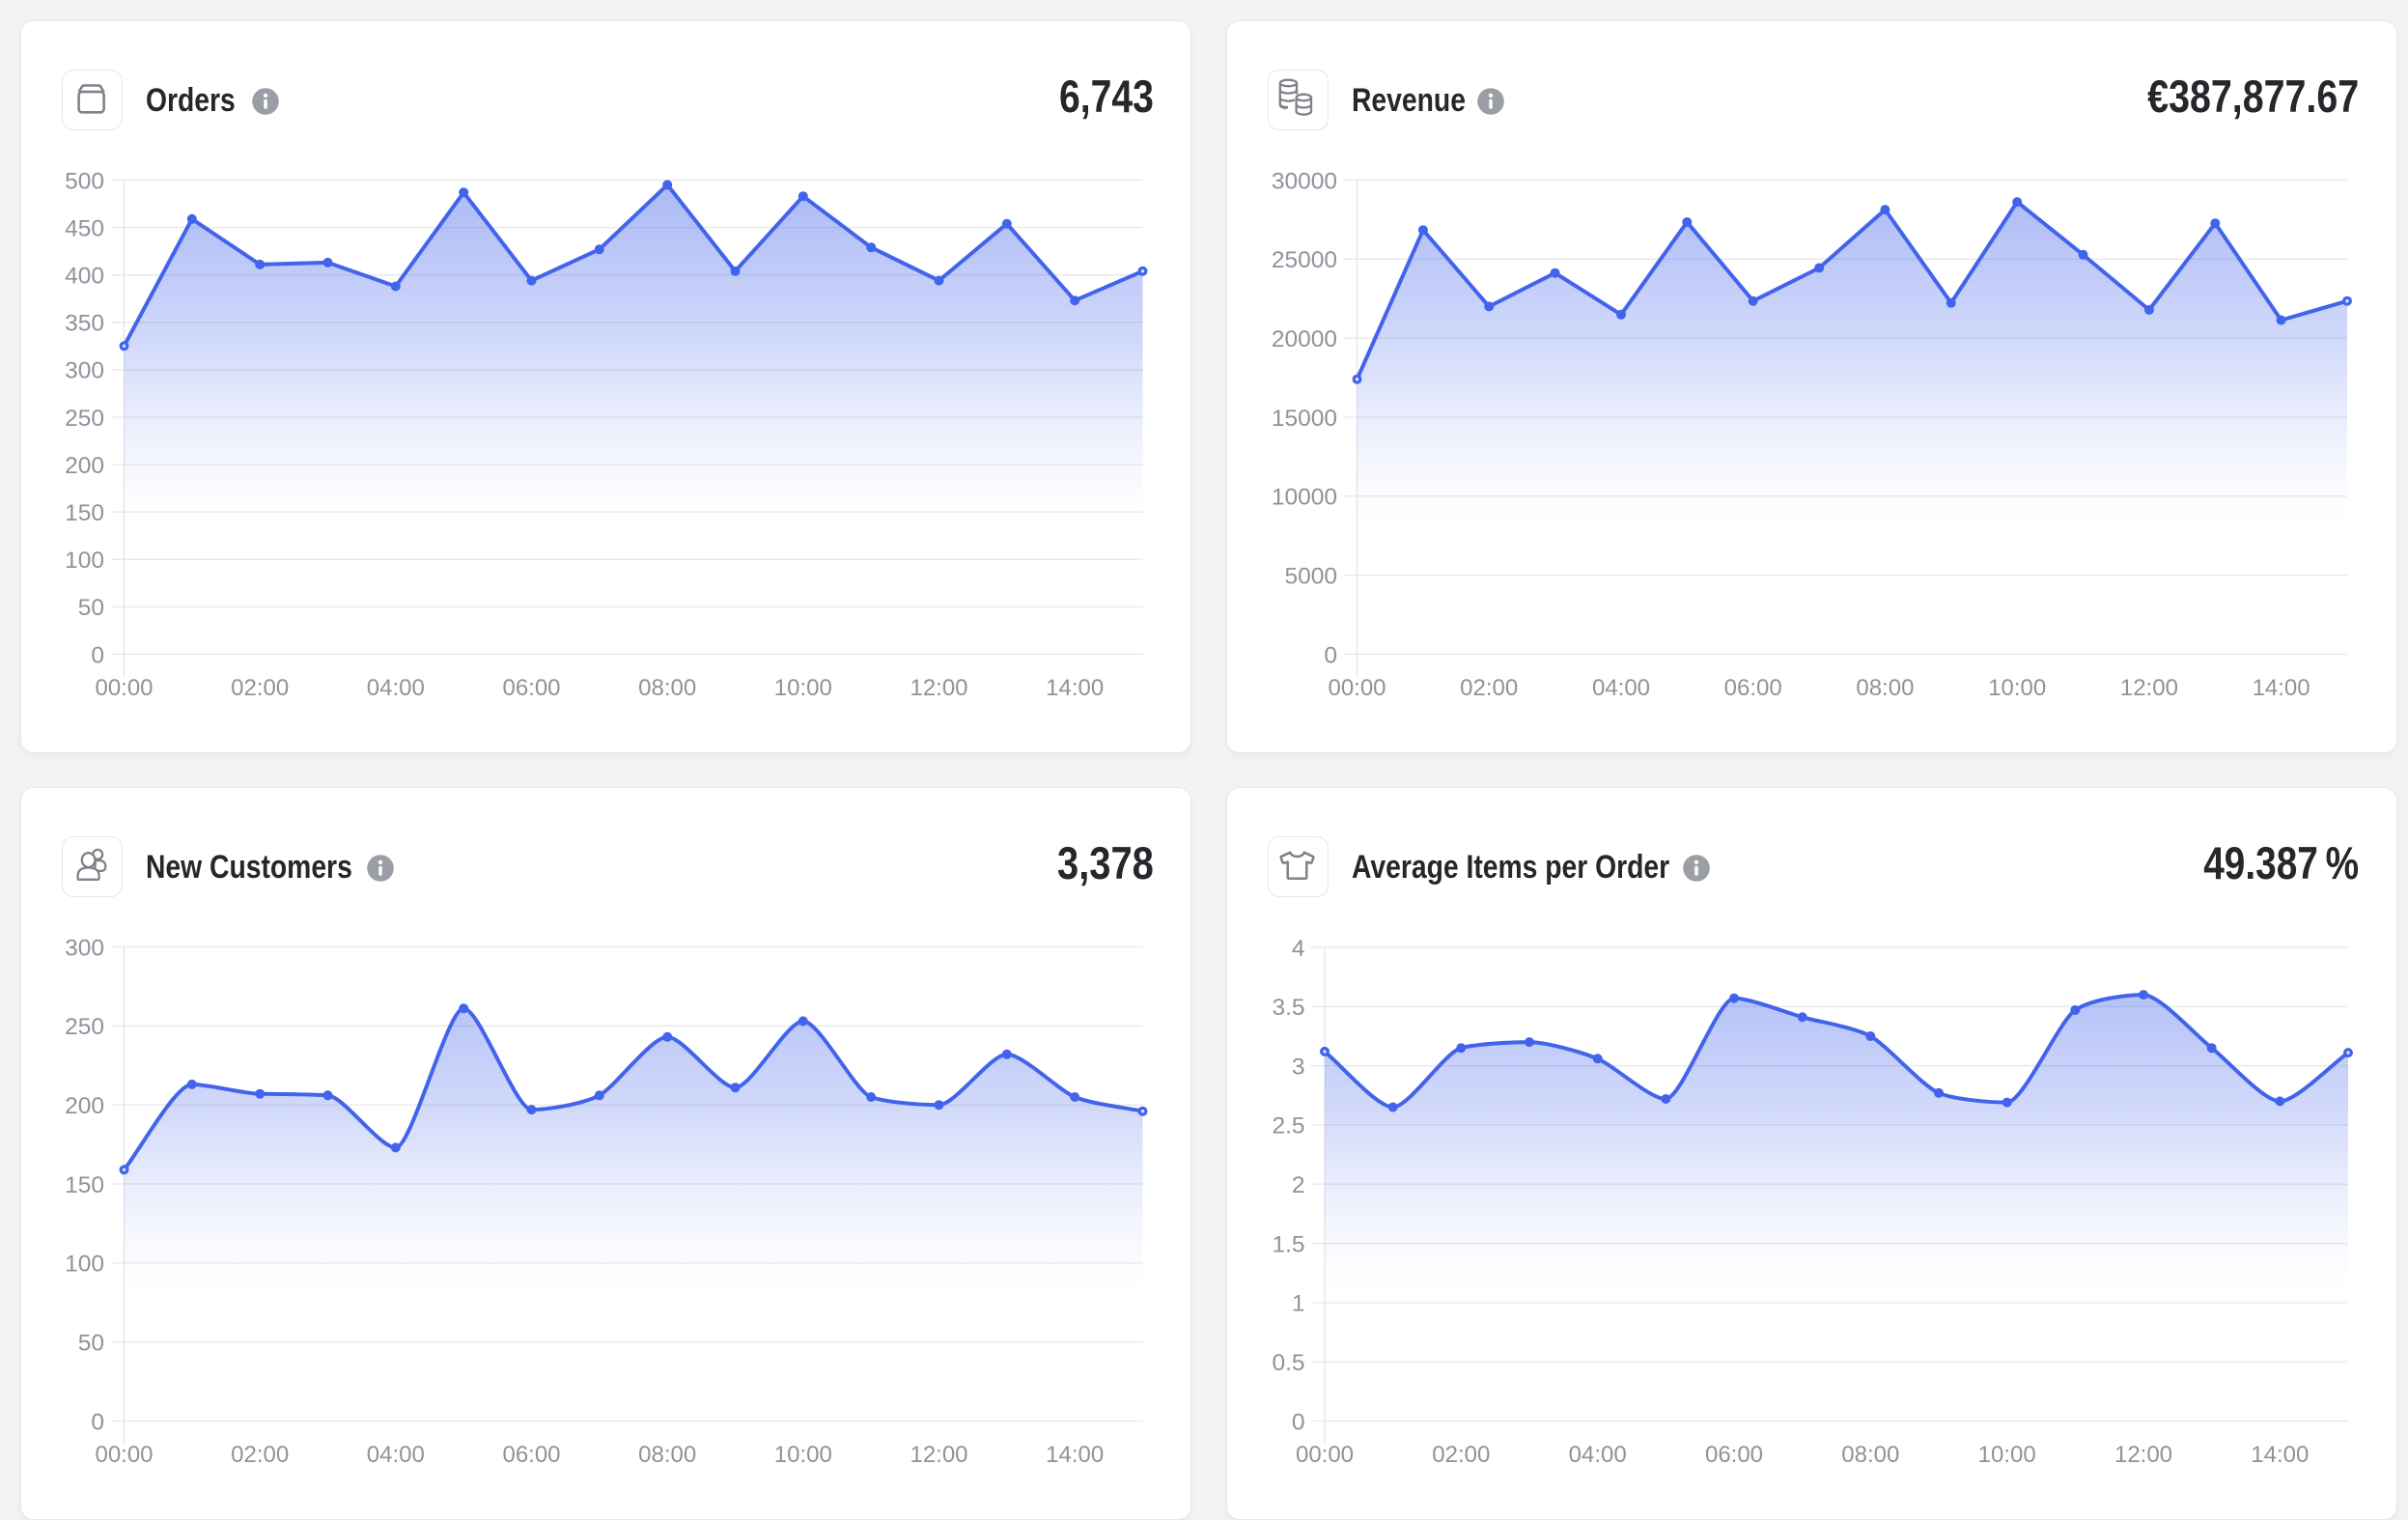 The width and height of the screenshot is (2408, 1520). What do you see at coordinates (1288, 1126) in the screenshot?
I see `svg-text: 2.5` at bounding box center [1288, 1126].